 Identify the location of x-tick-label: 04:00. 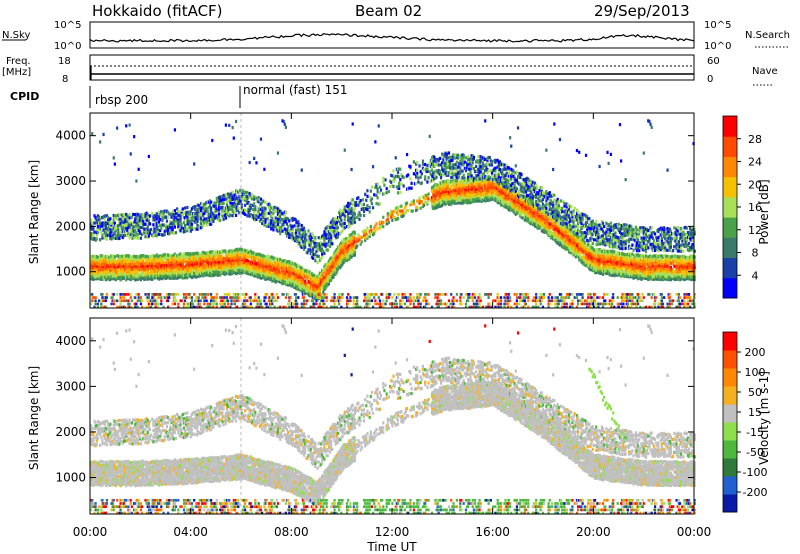
(190, 532).